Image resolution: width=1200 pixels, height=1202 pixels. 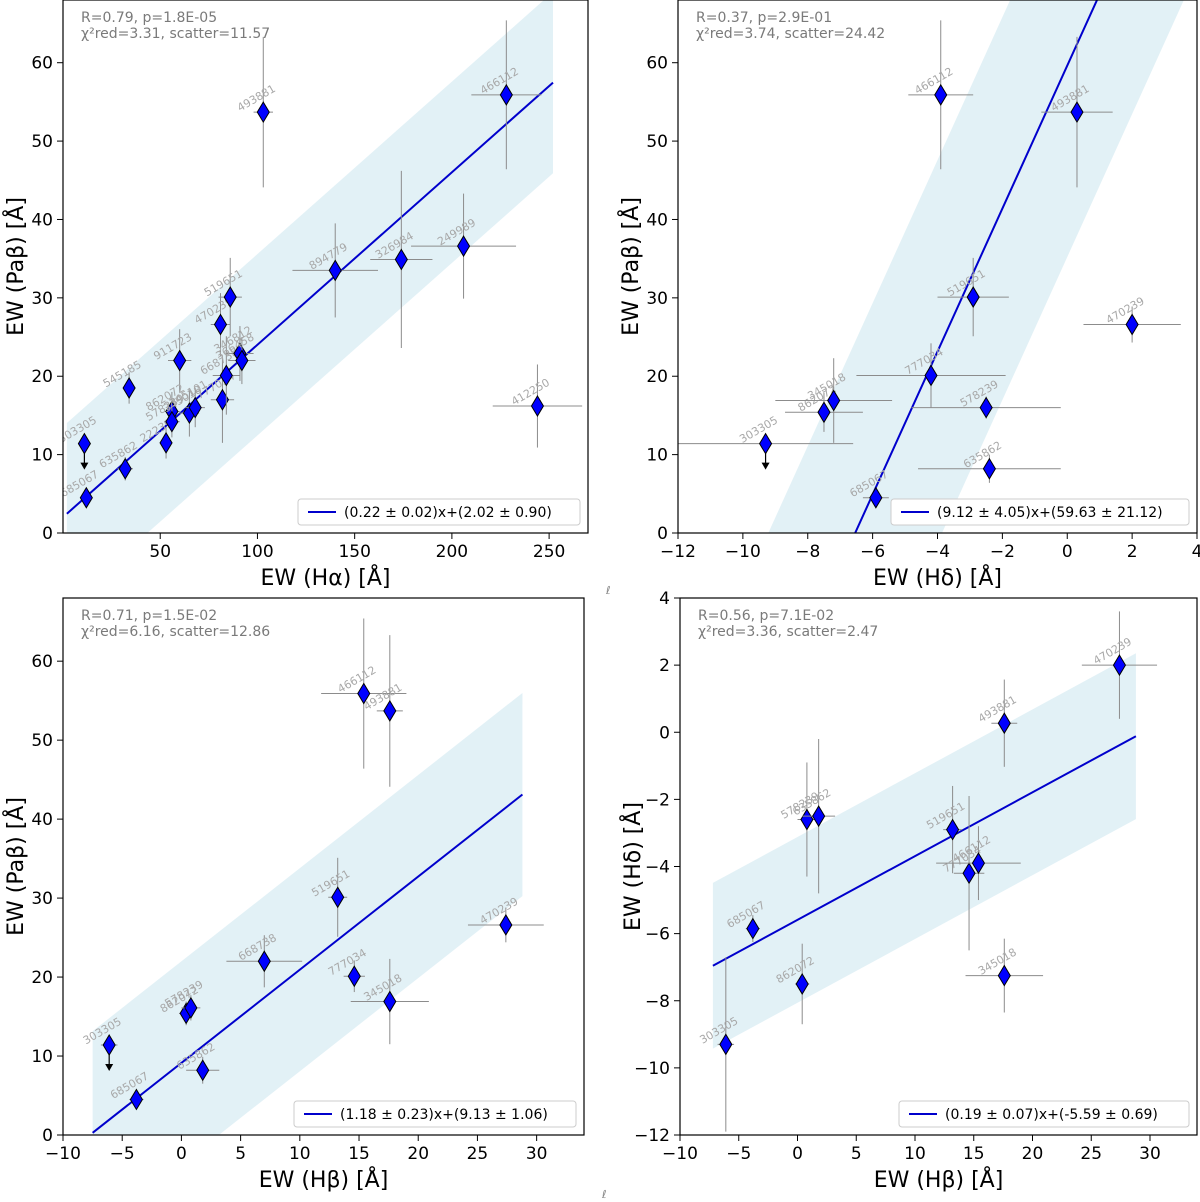 I want to click on legend-text: (0.19 ± 0.07)x+(-5.59 ± 0.69), so click(x=1051, y=1115).